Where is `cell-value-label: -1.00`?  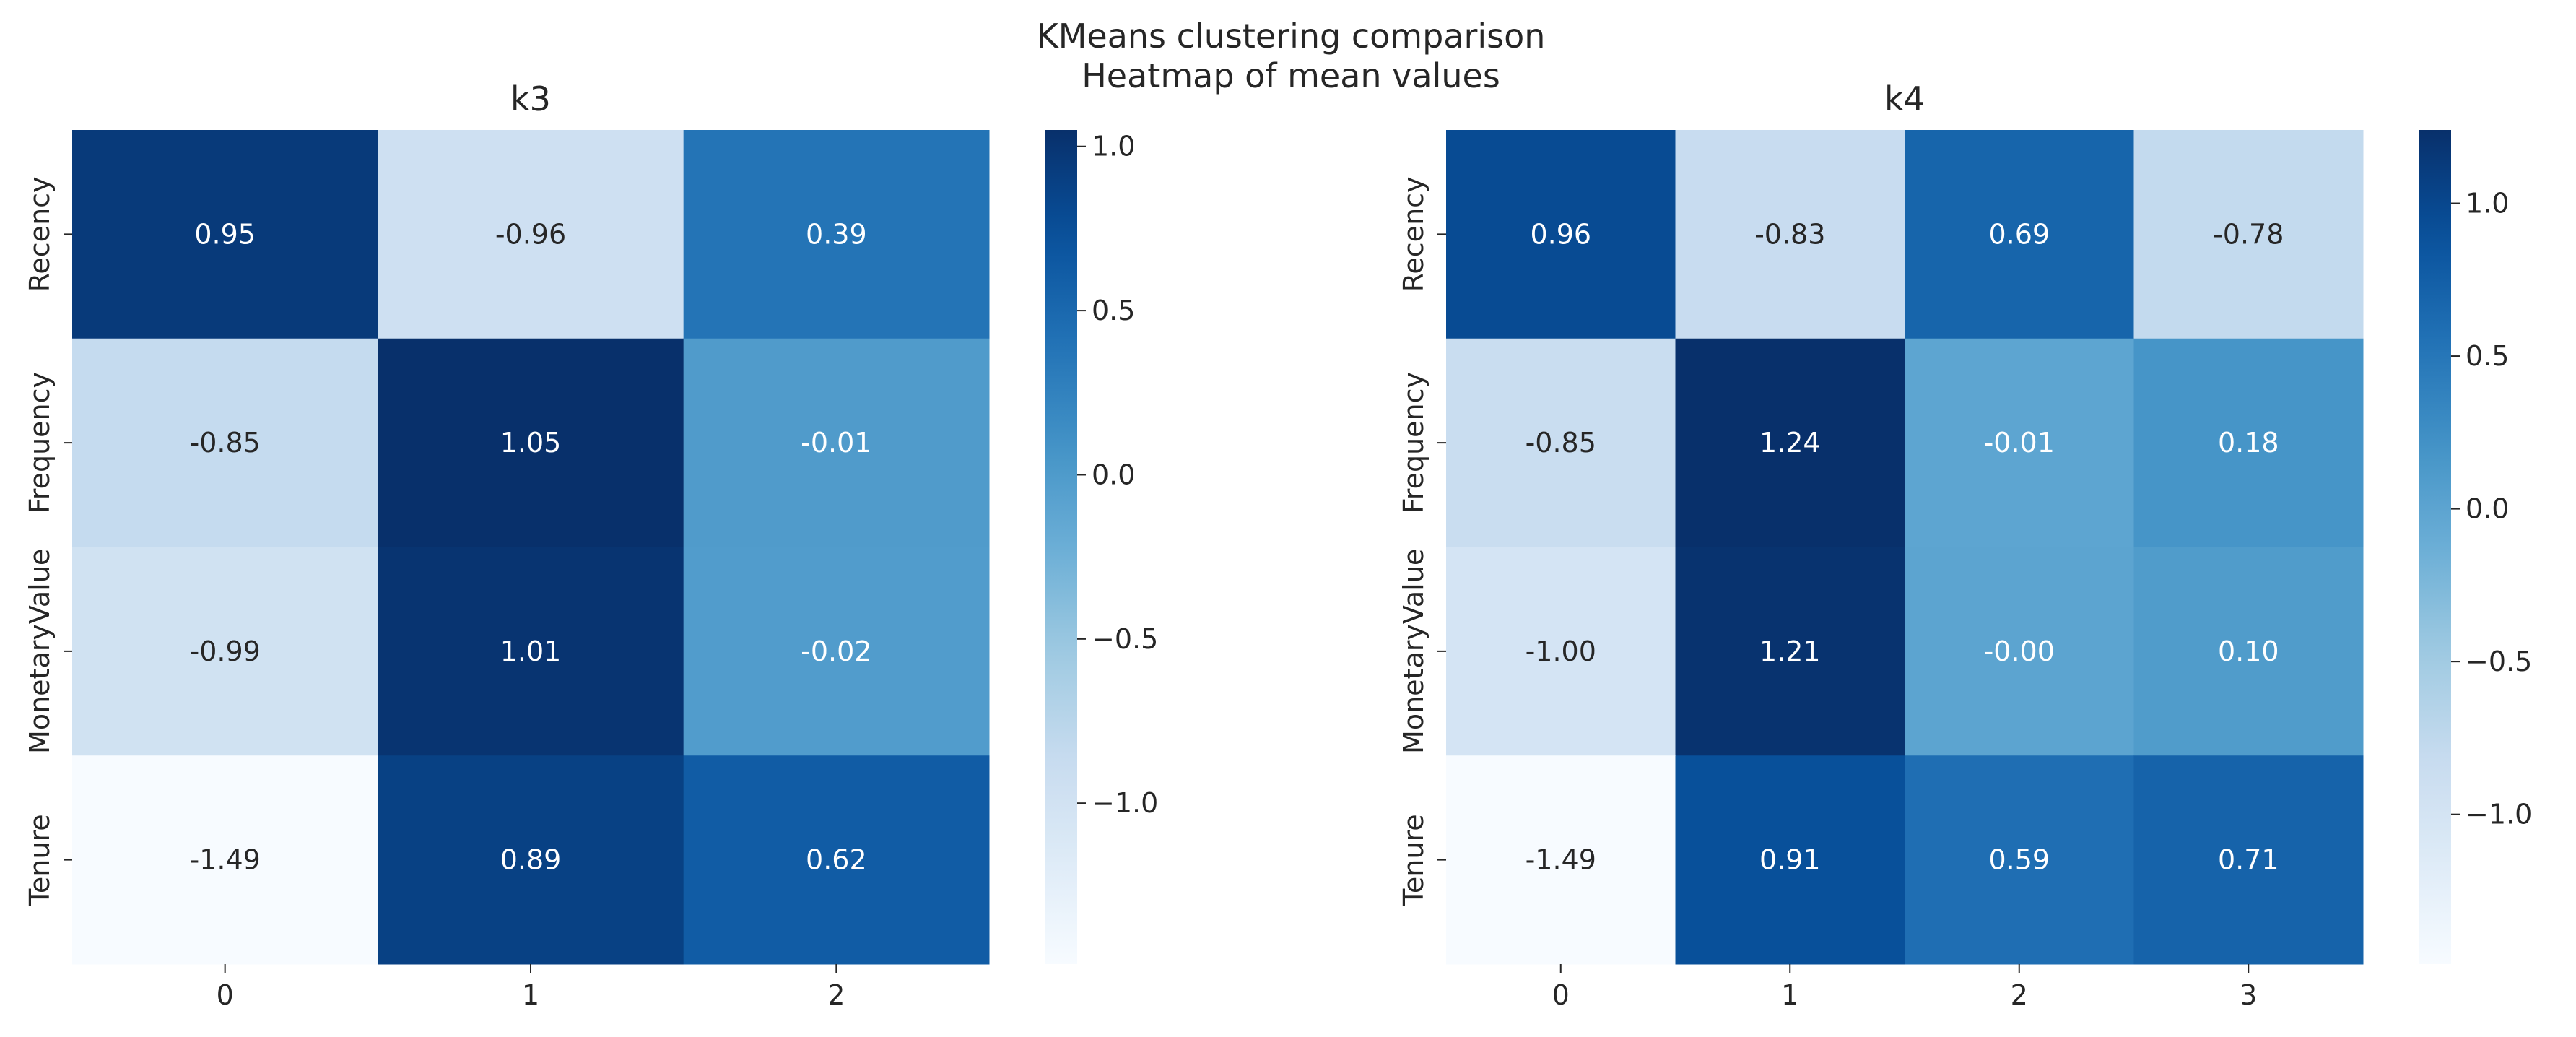 cell-value-label: -1.00 is located at coordinates (1561, 651).